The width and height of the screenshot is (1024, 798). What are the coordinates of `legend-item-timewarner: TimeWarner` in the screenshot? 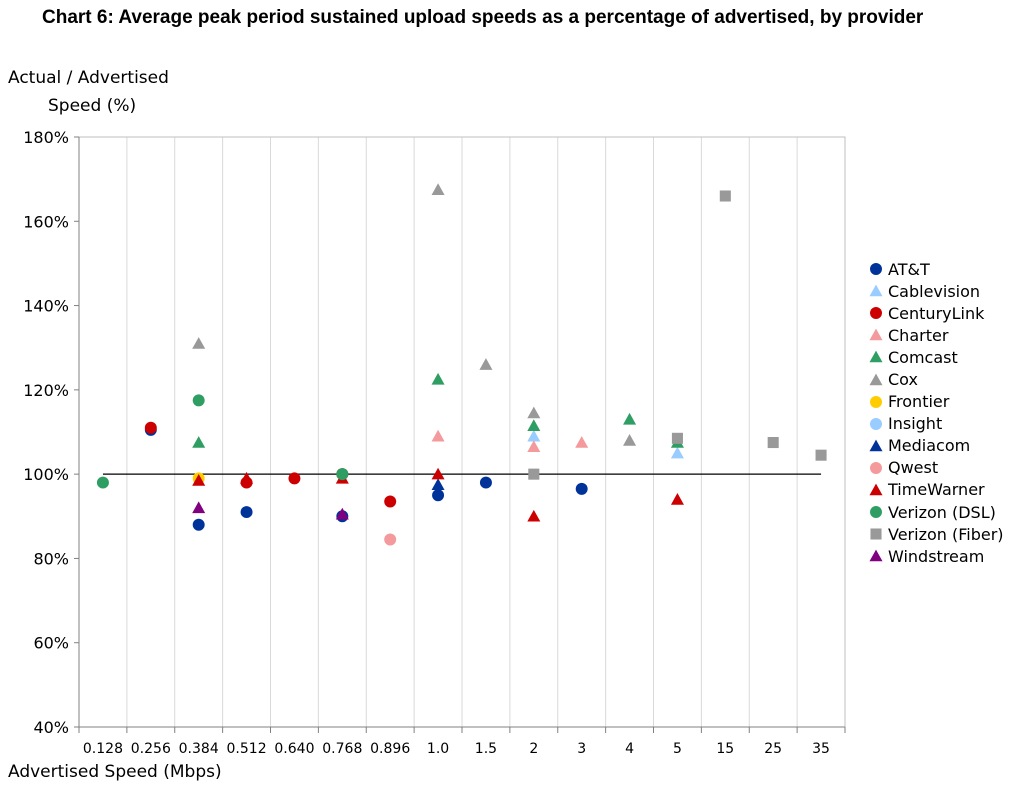 It's located at (935, 490).